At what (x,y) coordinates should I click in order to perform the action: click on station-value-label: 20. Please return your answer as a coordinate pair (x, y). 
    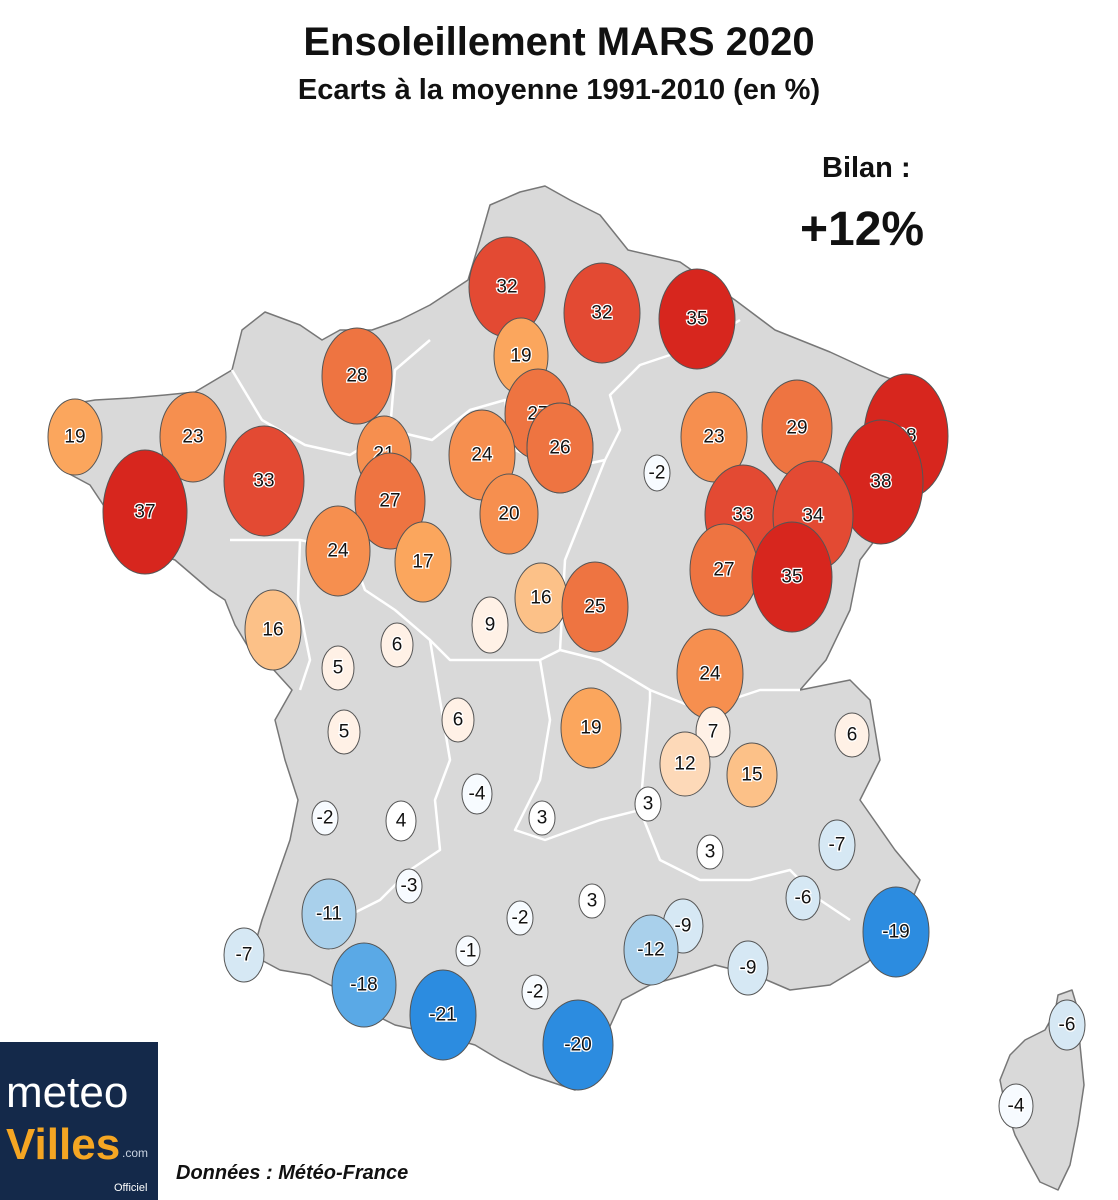
    Looking at the image, I should click on (508, 514).